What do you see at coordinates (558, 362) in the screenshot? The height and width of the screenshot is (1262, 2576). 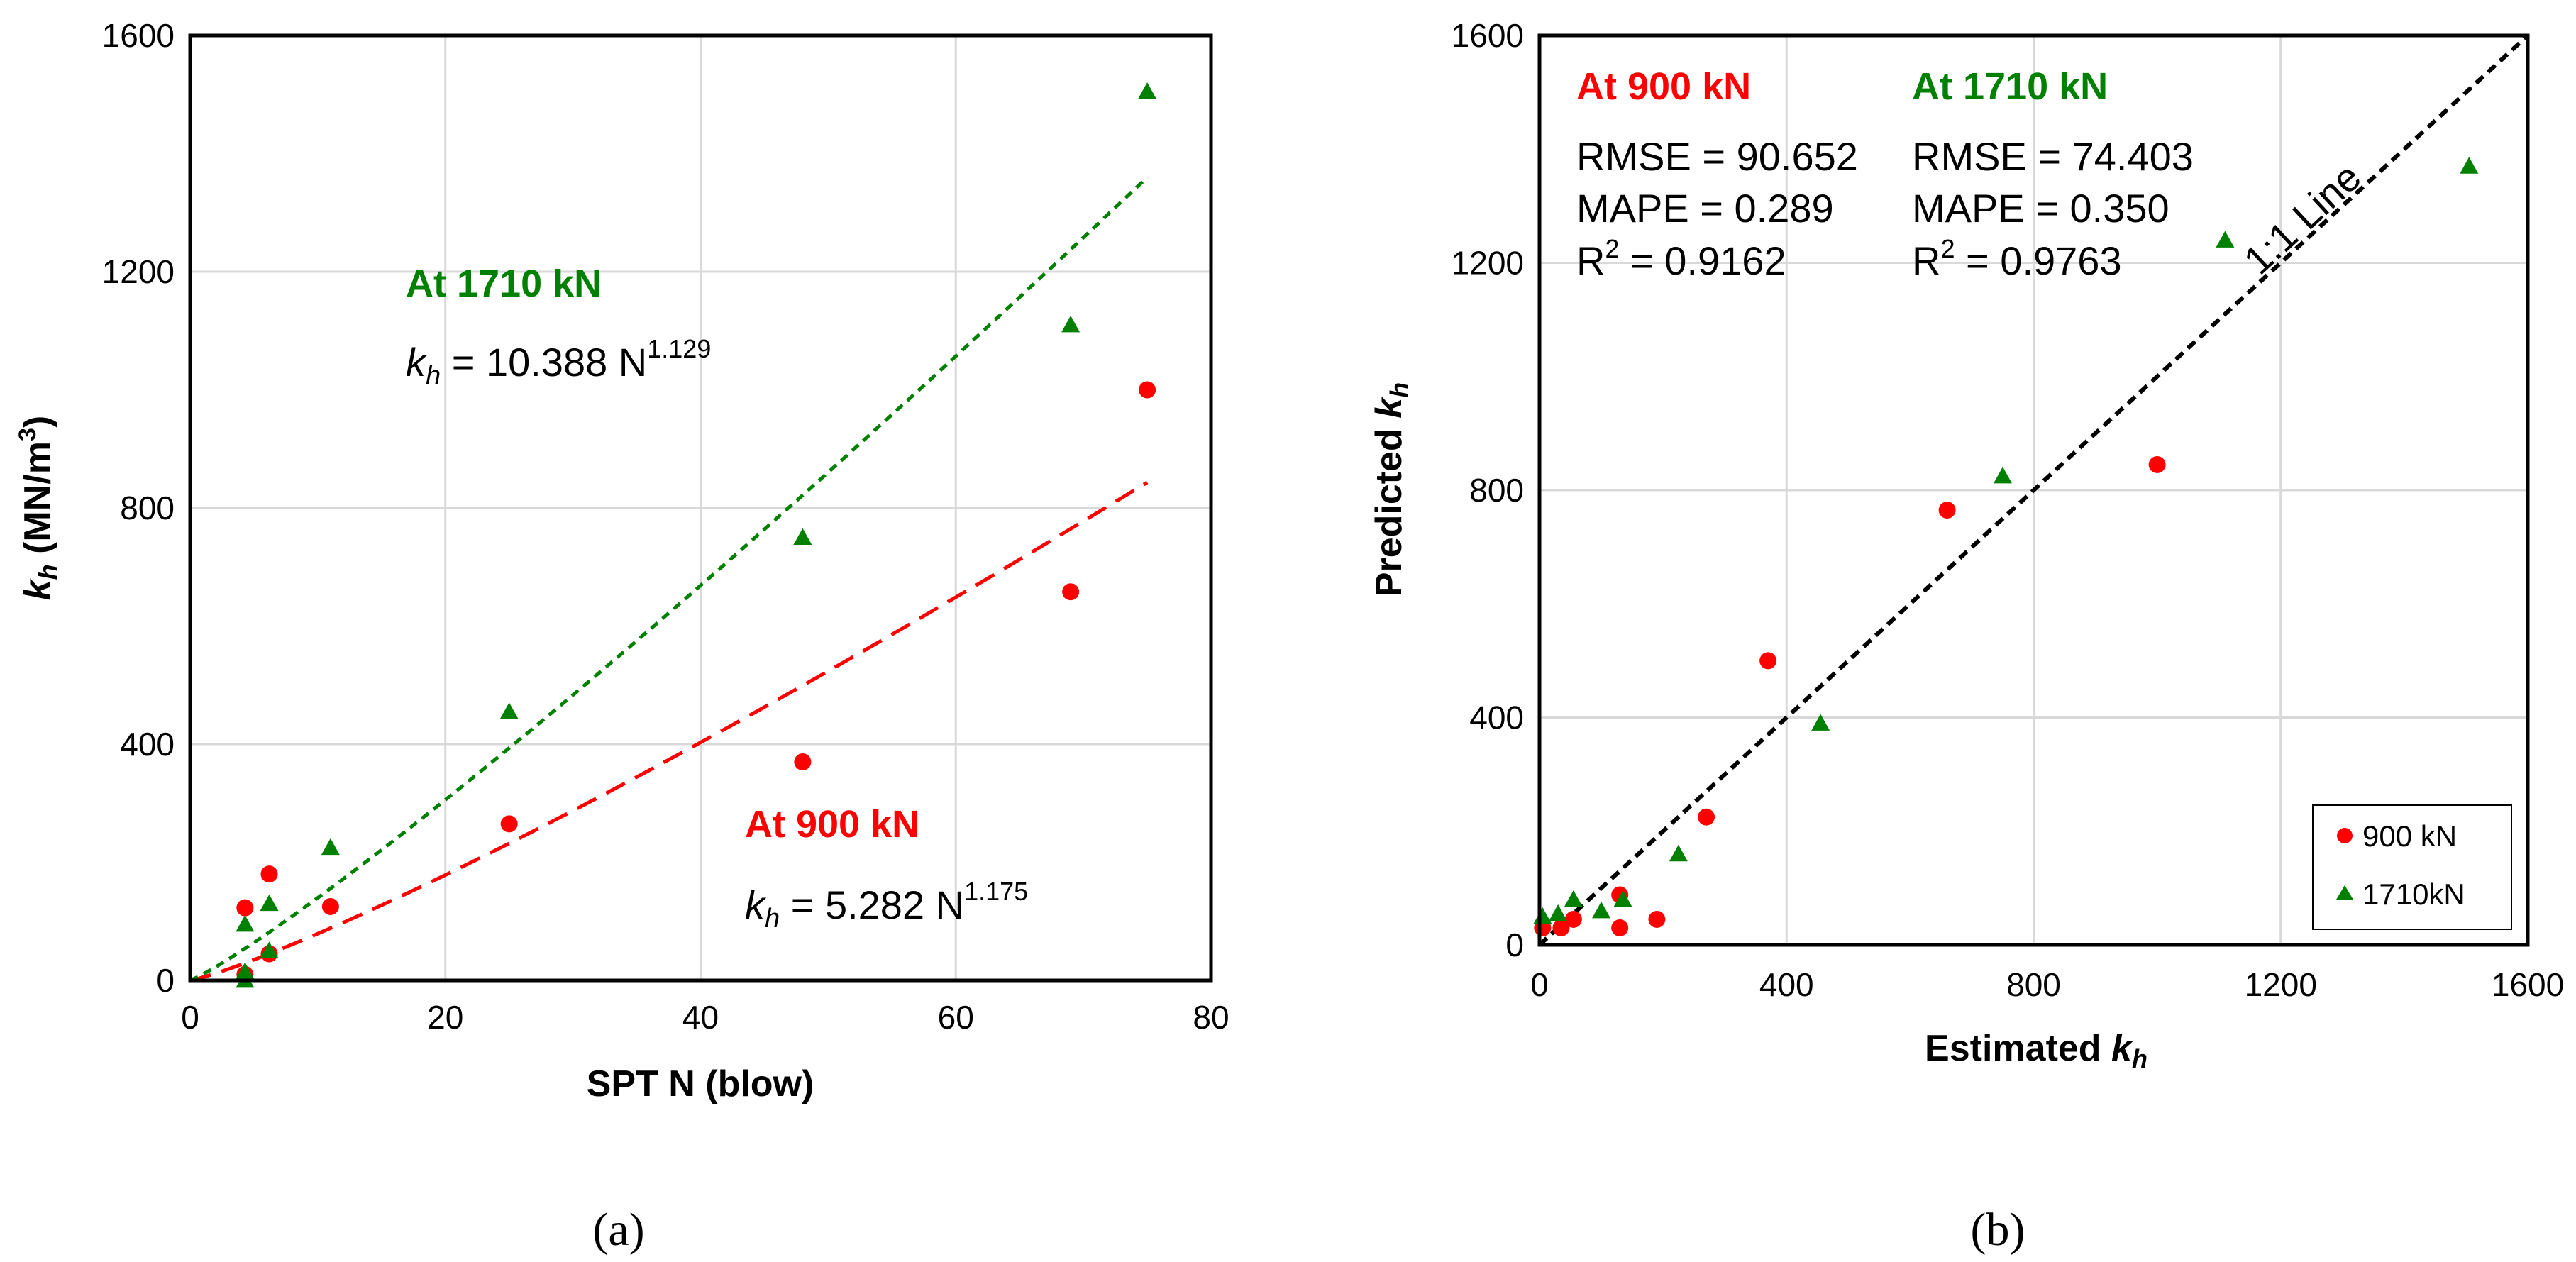 I see `chart-a-green-equation: kh = 10.388 N1.129` at bounding box center [558, 362].